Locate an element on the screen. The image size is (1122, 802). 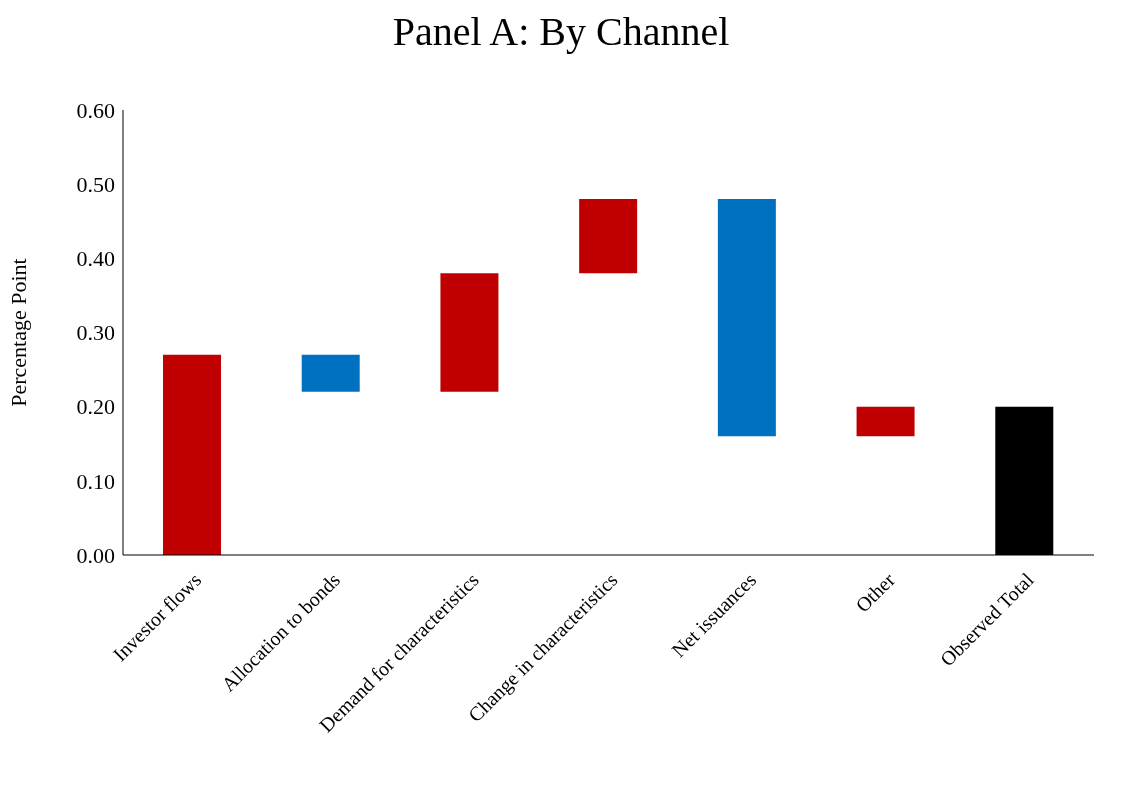
y-tick-label: 0.60 is located at coordinates (95, 110).